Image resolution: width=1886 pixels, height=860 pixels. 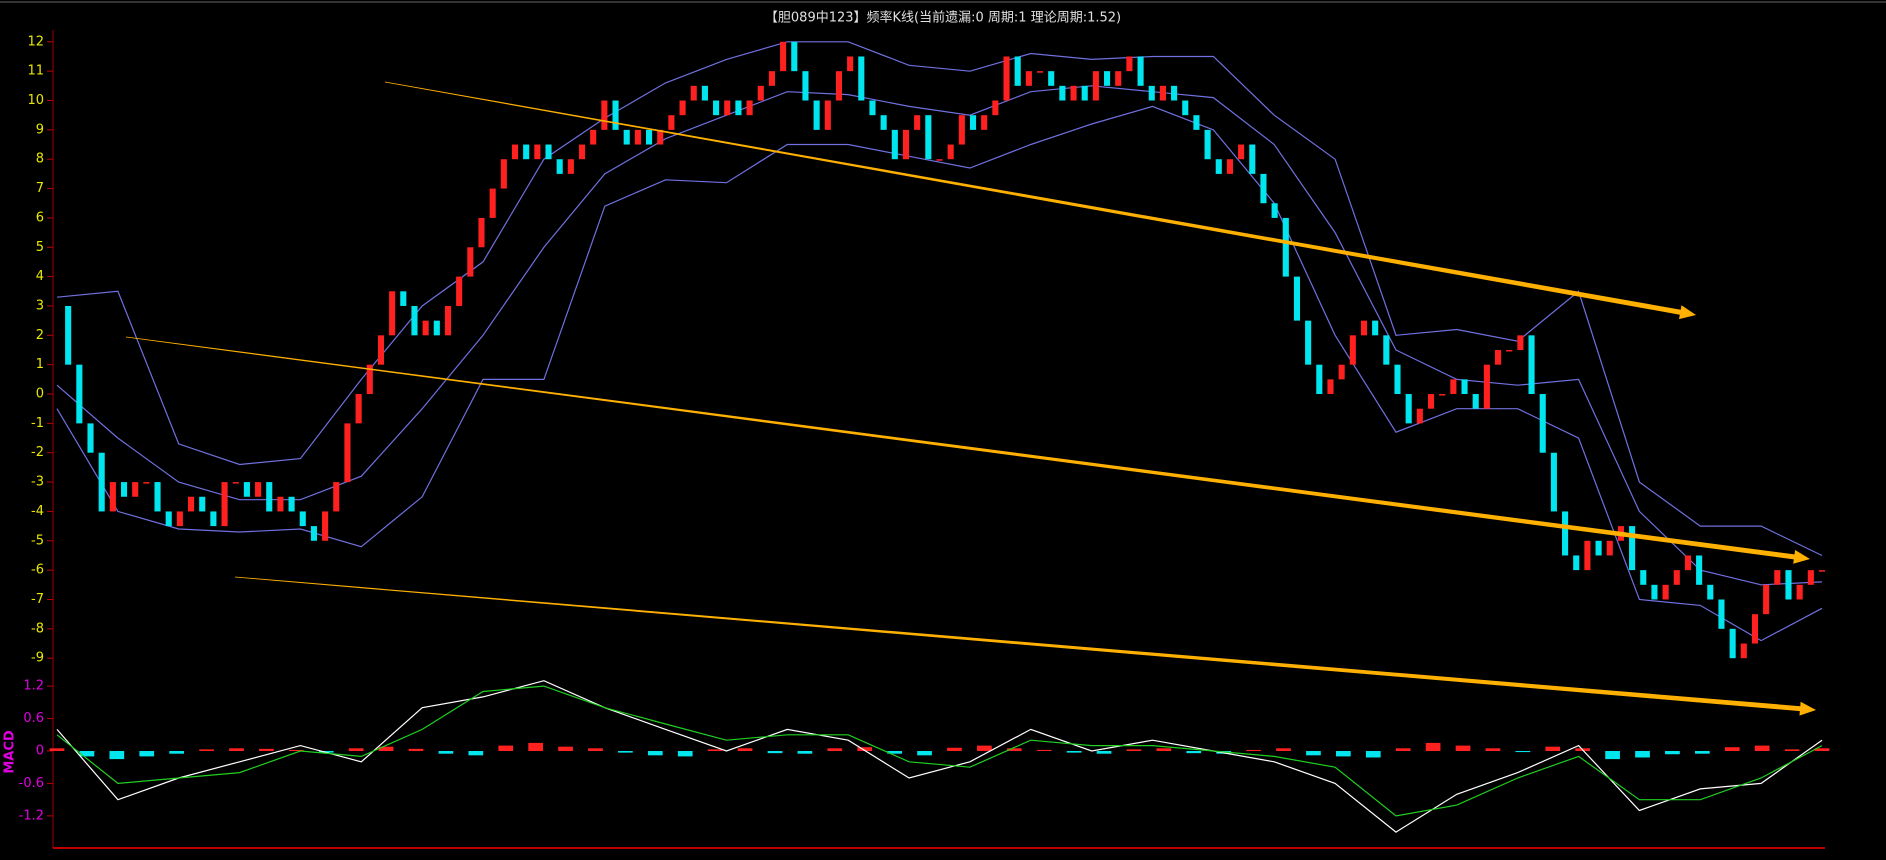 I want to click on y-tick-label: -2, so click(x=37, y=452).